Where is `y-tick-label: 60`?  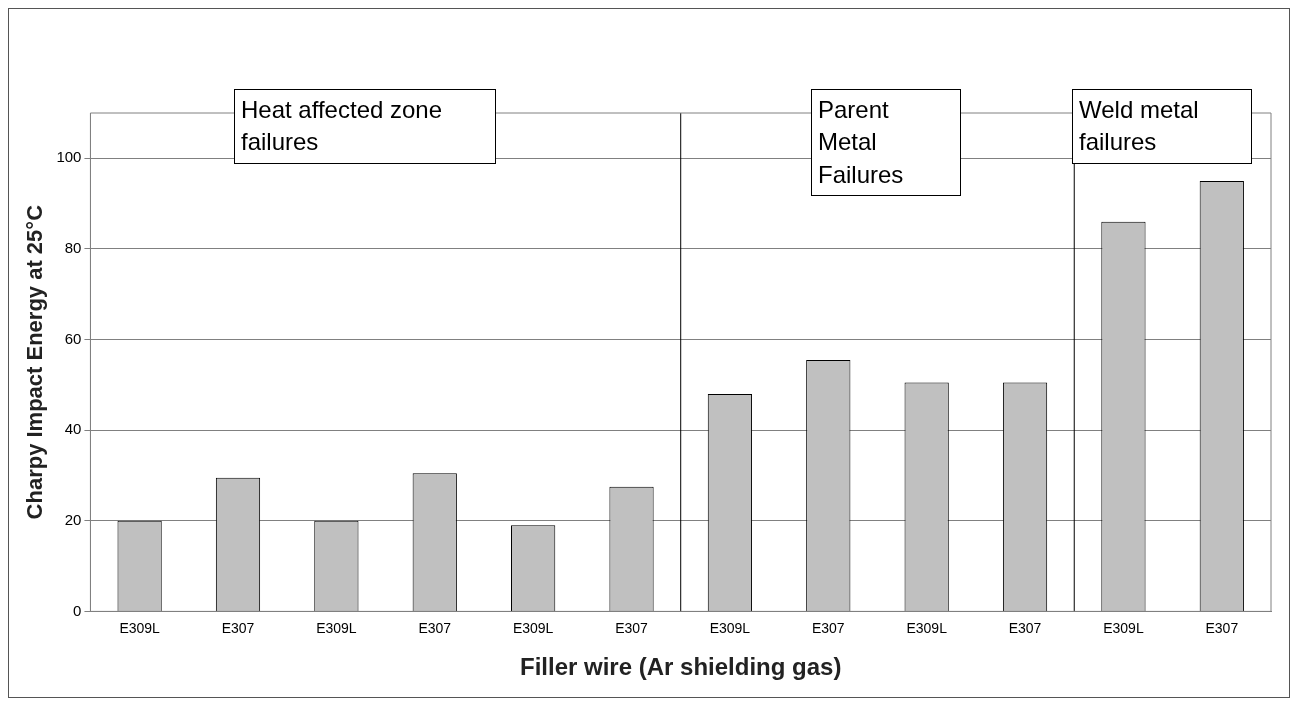 y-tick-label: 60 is located at coordinates (73, 338).